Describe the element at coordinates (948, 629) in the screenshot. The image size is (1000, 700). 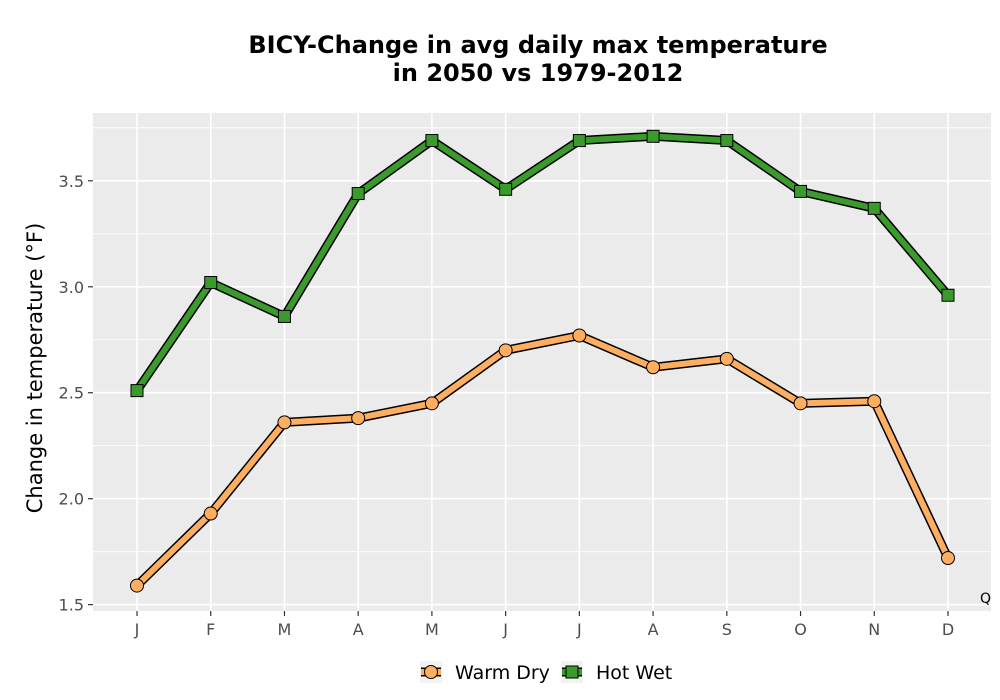
I see `x-tick-label: D` at that location.